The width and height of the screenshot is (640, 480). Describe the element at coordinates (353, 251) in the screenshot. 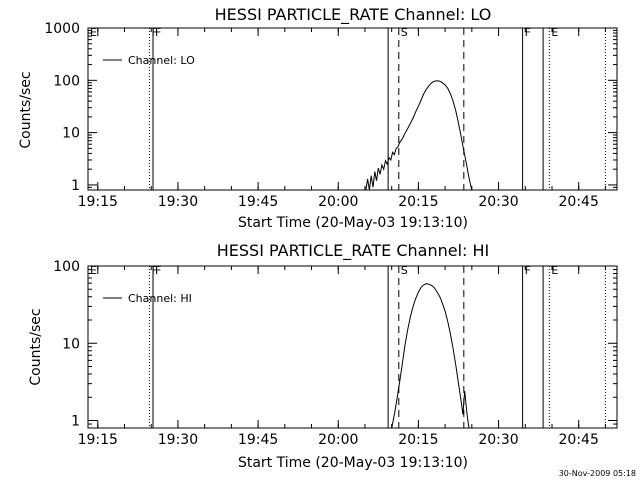

I see `chart-title: HESSI PARTICLE_RATE Channel: HI` at that location.